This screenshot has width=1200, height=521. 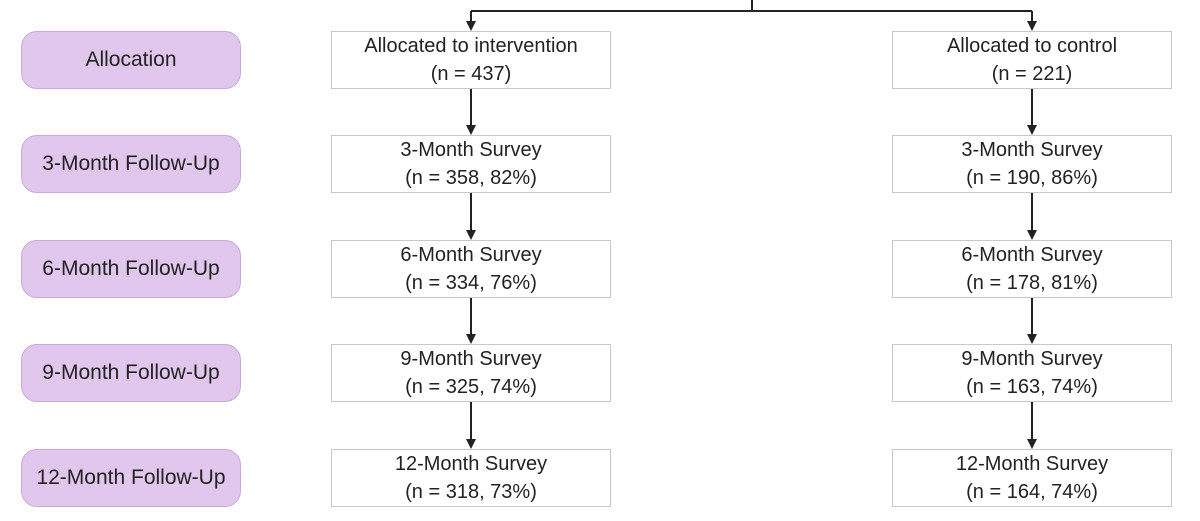 I want to click on control-12-month-survey-box: 12-Month Survey (n = 164, 74%), so click(x=1032, y=478).